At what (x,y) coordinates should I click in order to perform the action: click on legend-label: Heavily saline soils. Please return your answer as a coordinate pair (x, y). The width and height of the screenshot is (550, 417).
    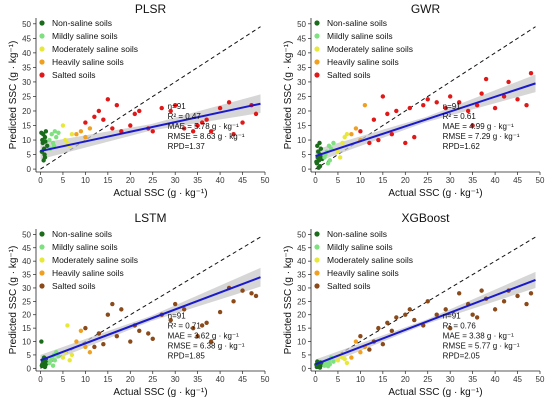
    Looking at the image, I should click on (88, 273).